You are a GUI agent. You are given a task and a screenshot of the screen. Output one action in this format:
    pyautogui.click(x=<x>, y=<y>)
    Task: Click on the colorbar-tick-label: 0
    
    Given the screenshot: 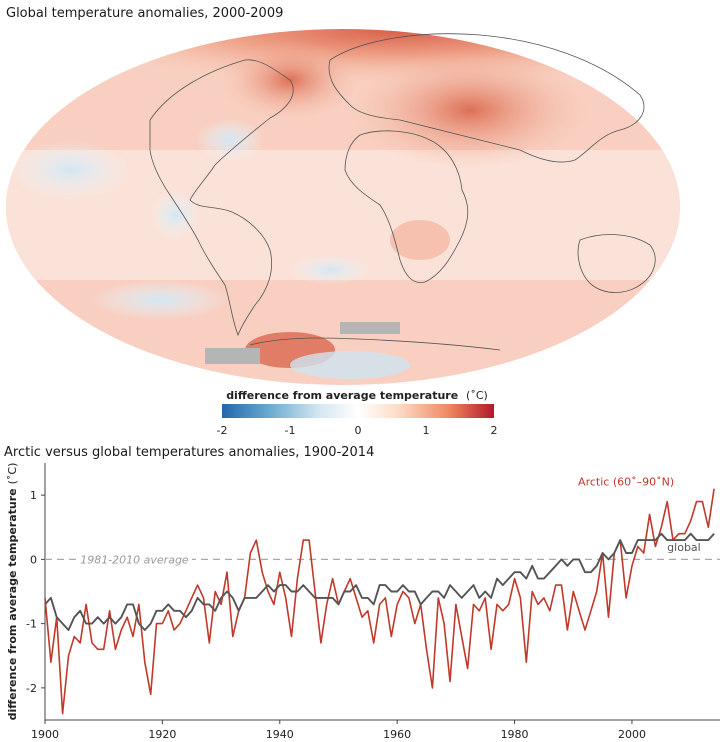 What is the action you would take?
    pyautogui.click(x=358, y=430)
    